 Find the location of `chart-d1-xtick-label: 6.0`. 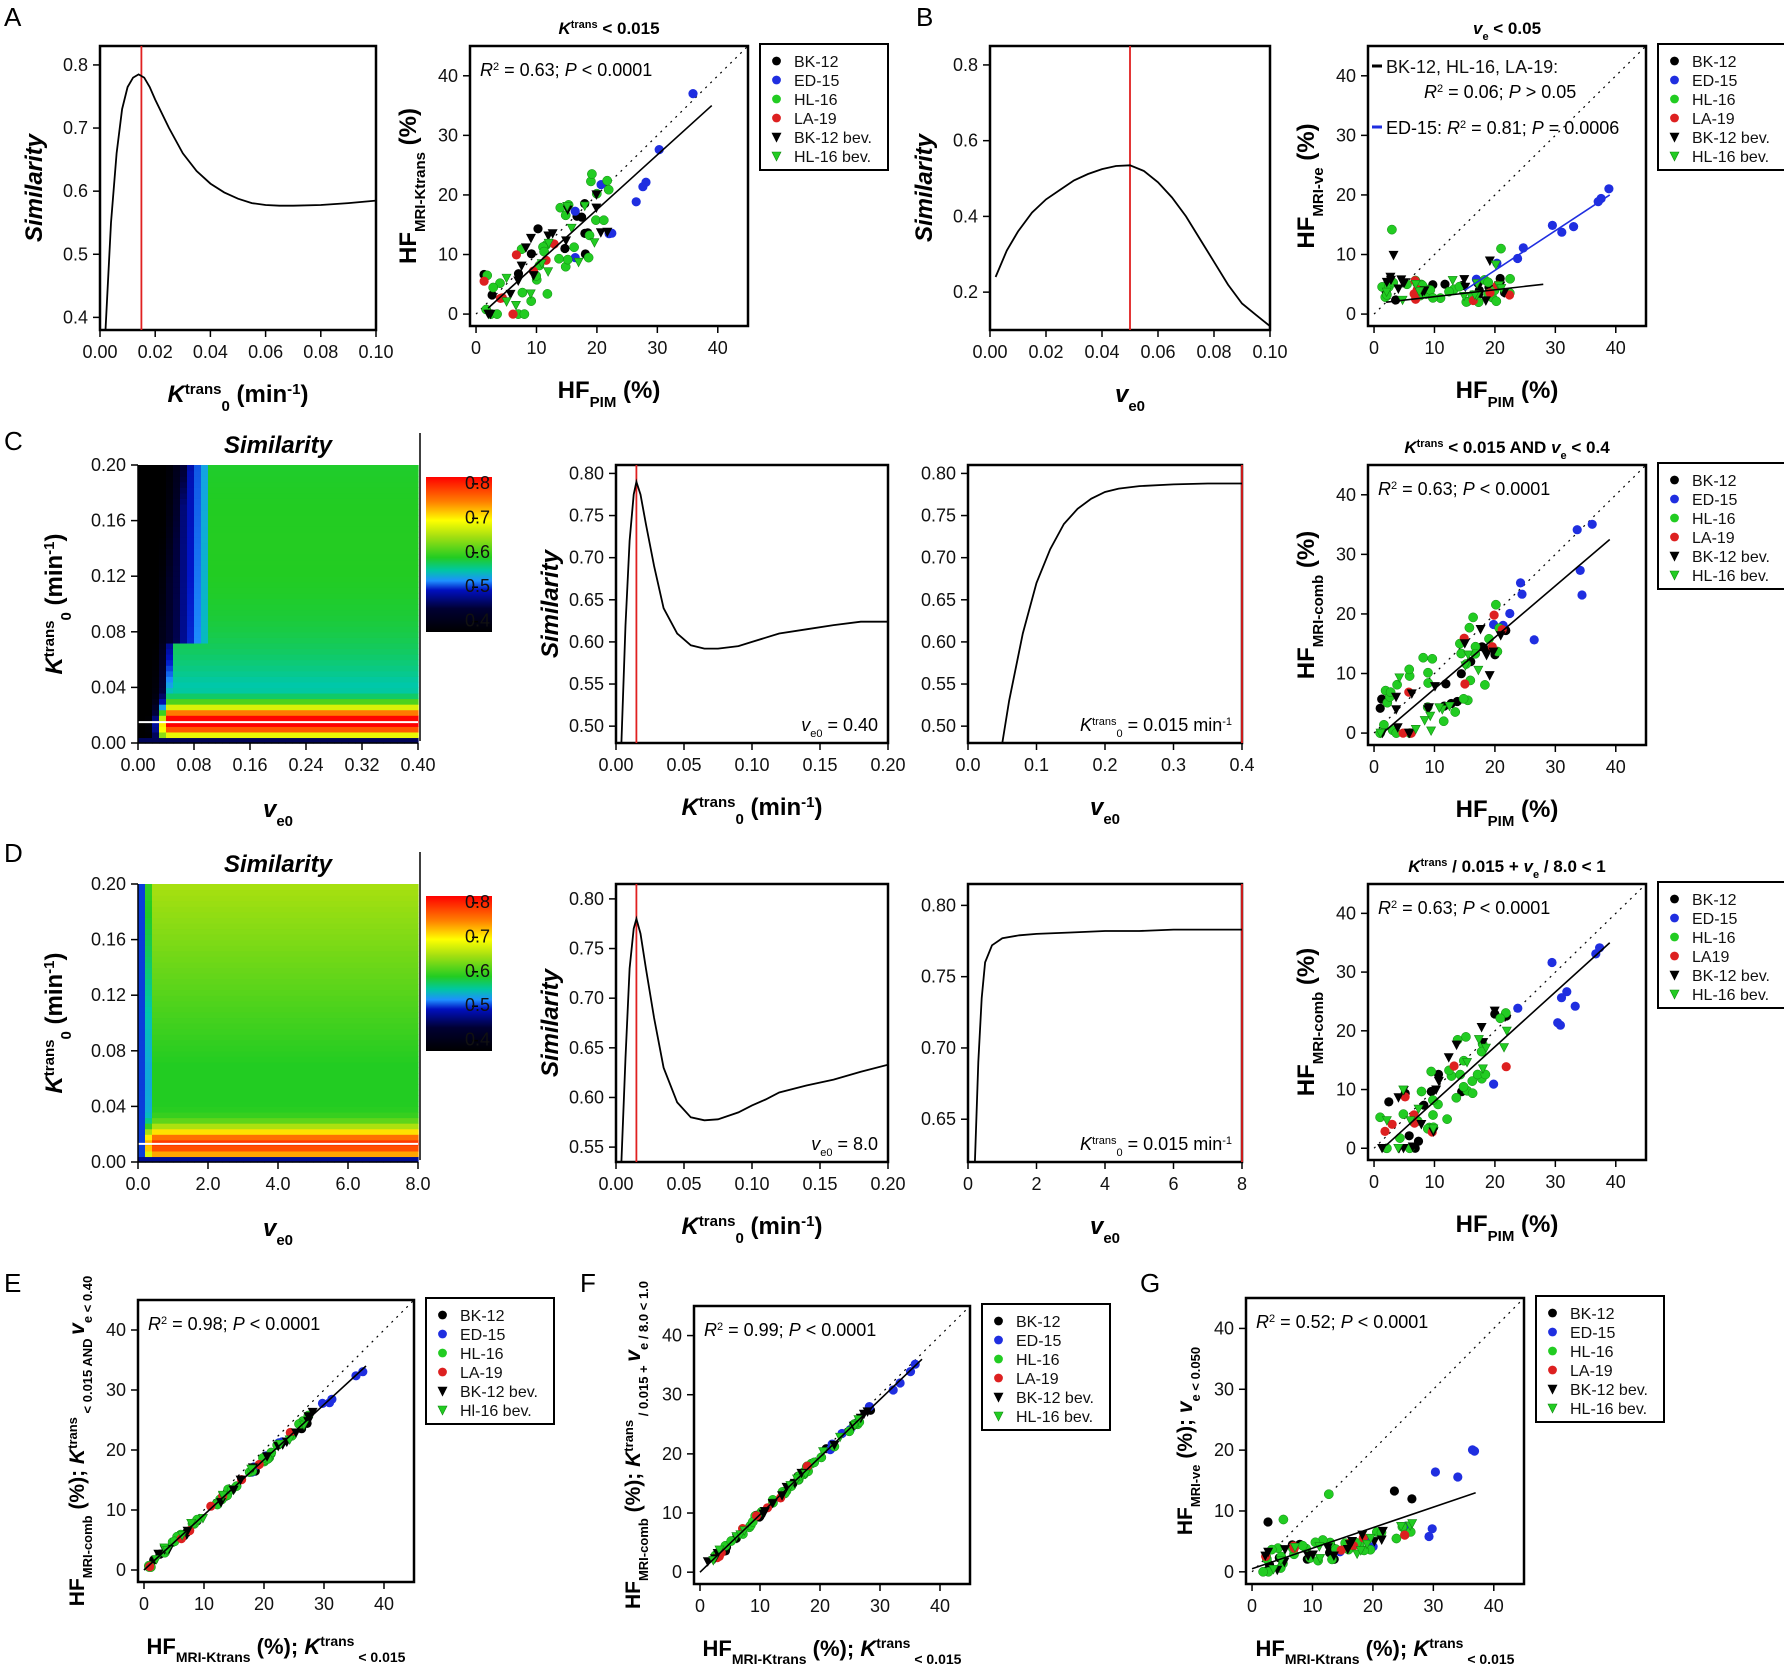

chart-d1-xtick-label: 6.0 is located at coordinates (347, 1184).